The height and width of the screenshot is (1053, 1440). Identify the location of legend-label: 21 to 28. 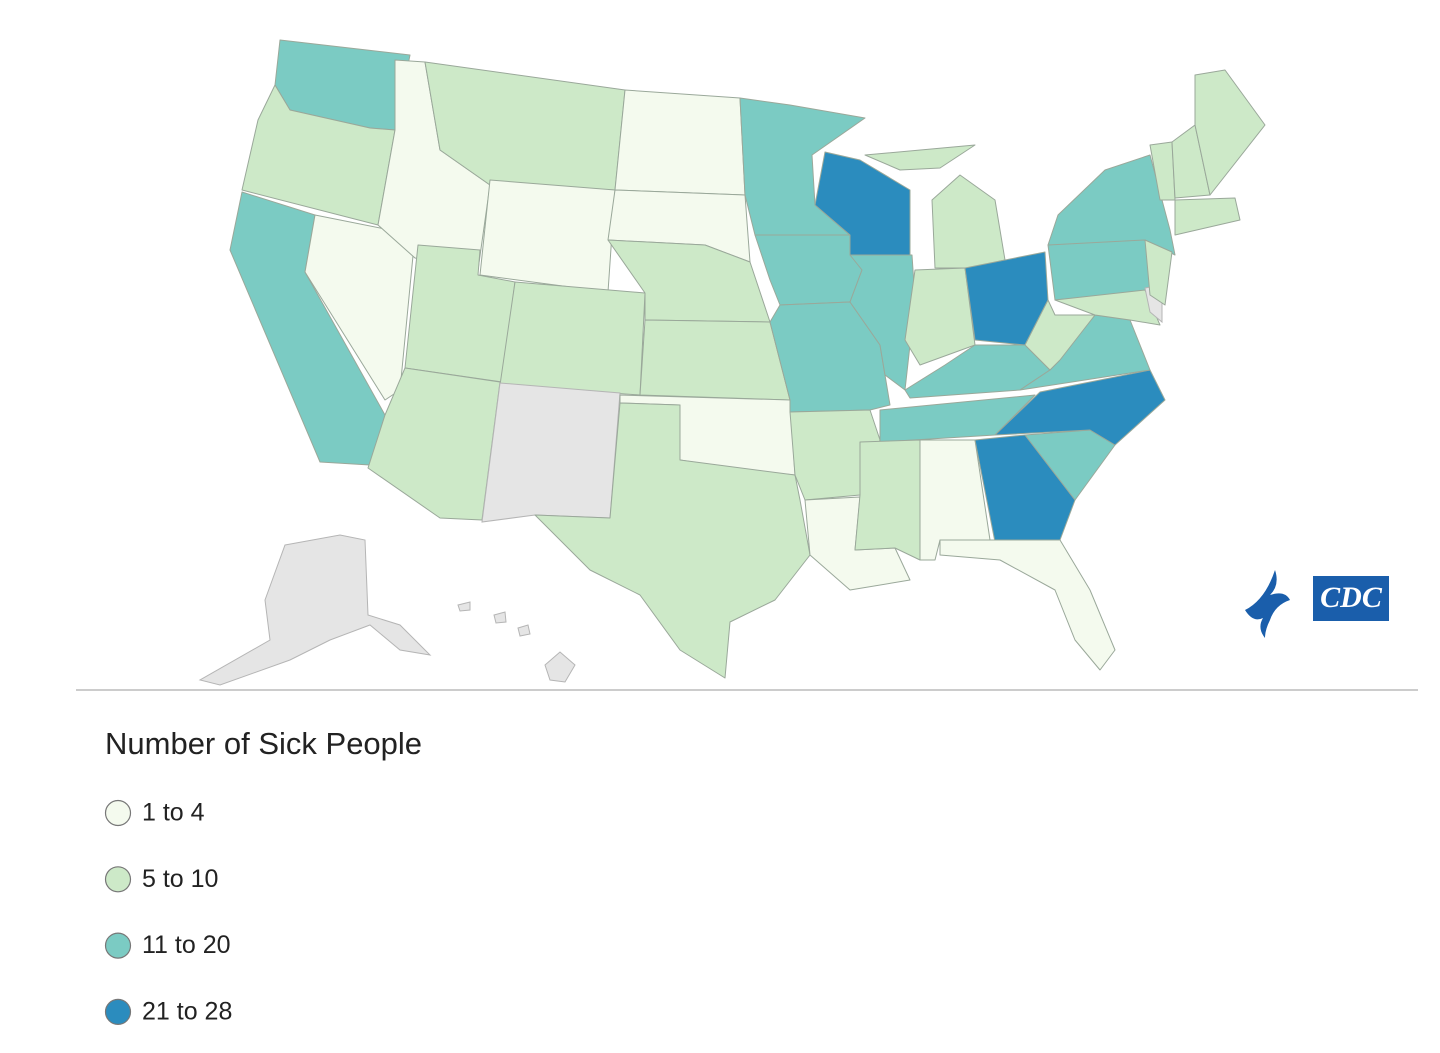
(187, 1012).